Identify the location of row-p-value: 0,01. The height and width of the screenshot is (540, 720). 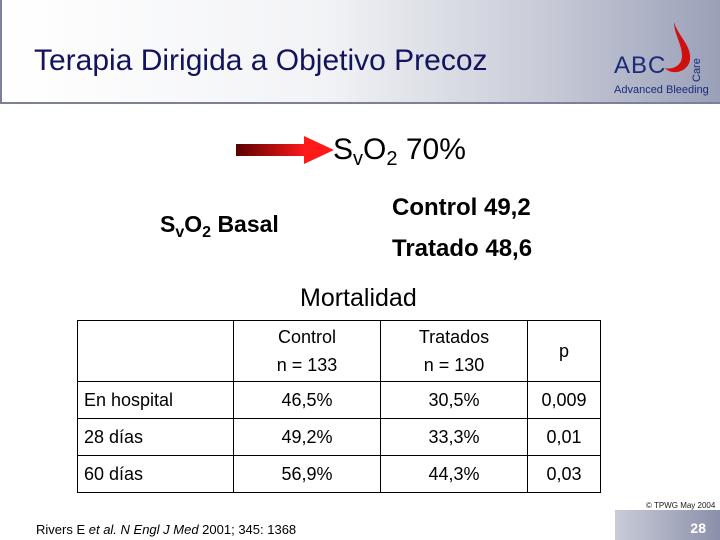
(564, 437).